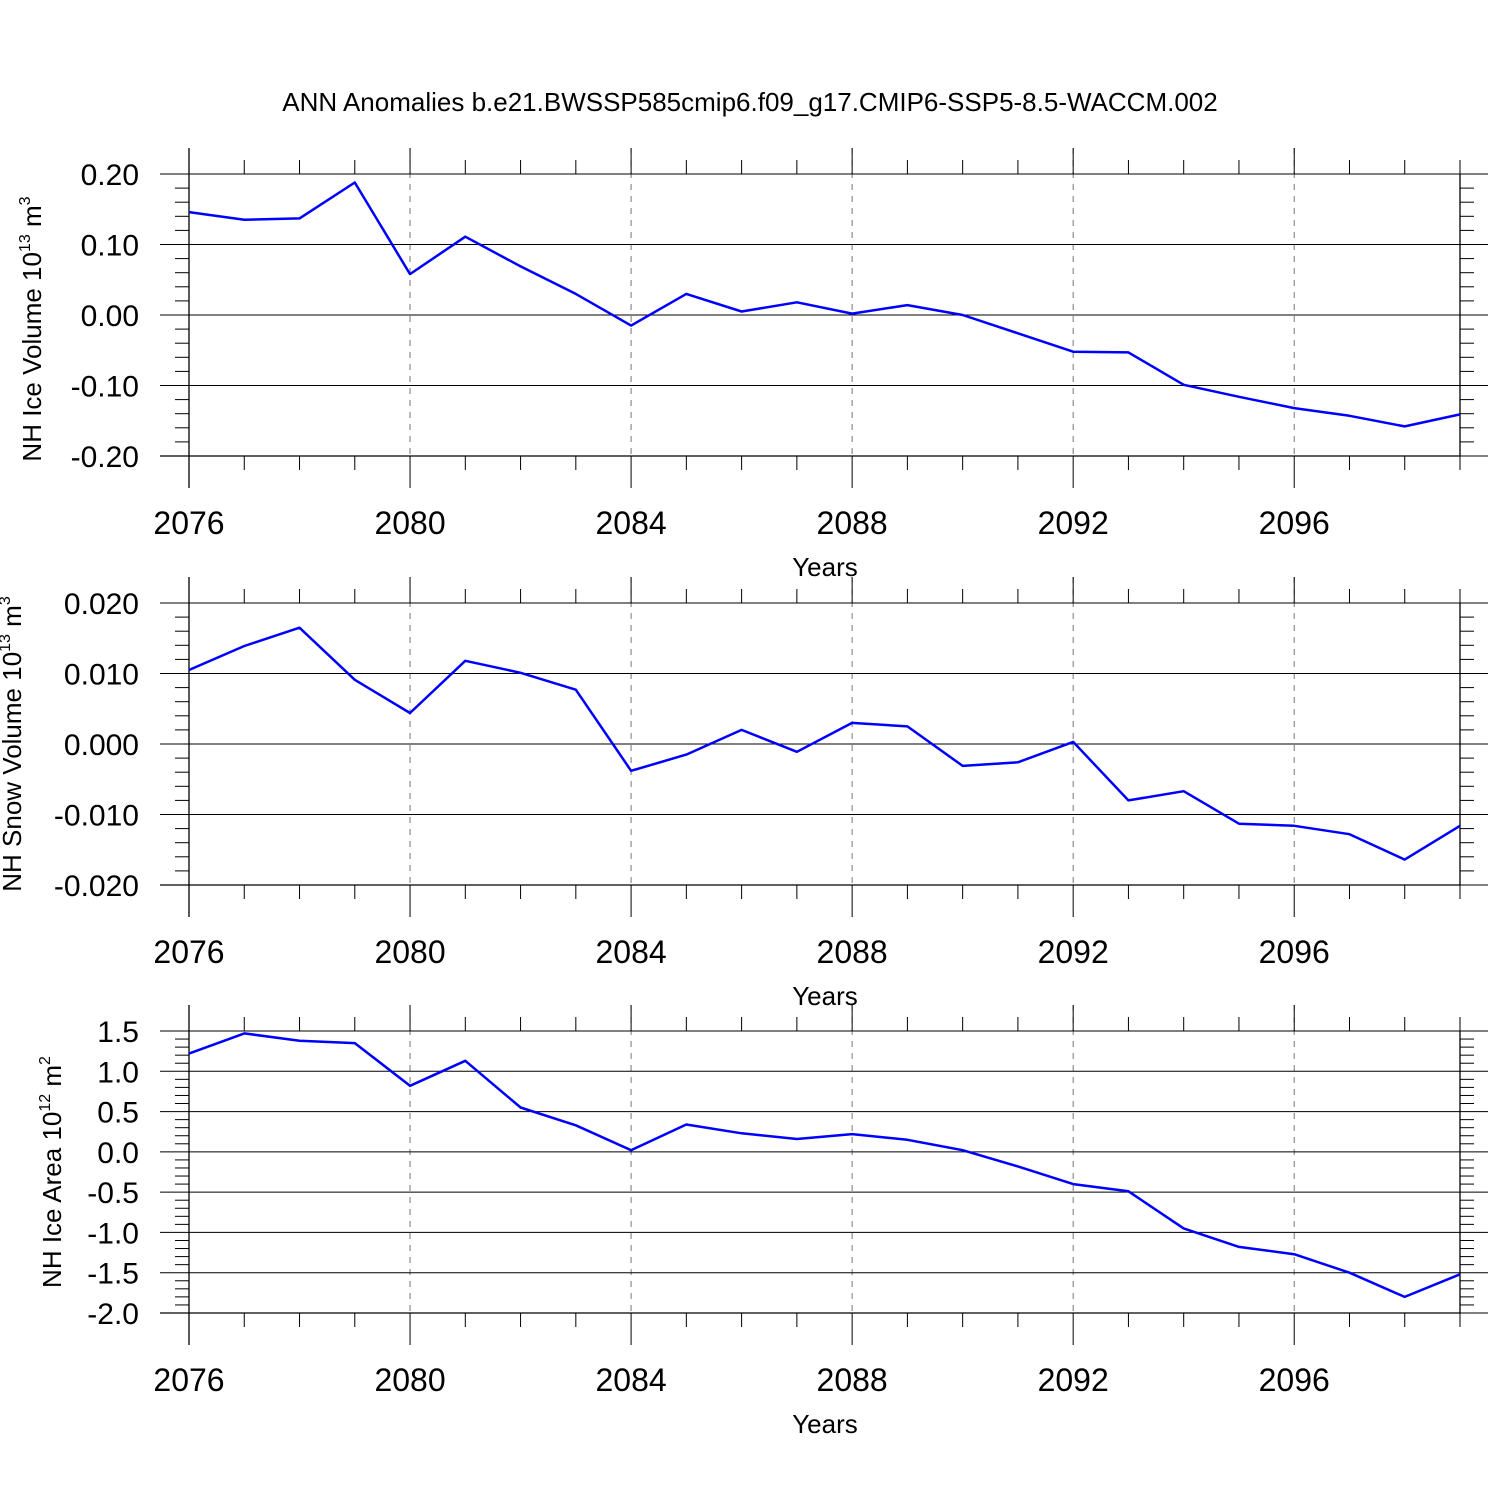 Image resolution: width=1500 pixels, height=1500 pixels. Describe the element at coordinates (96, 886) in the screenshot. I see `y-tick-label: -0.020` at that location.